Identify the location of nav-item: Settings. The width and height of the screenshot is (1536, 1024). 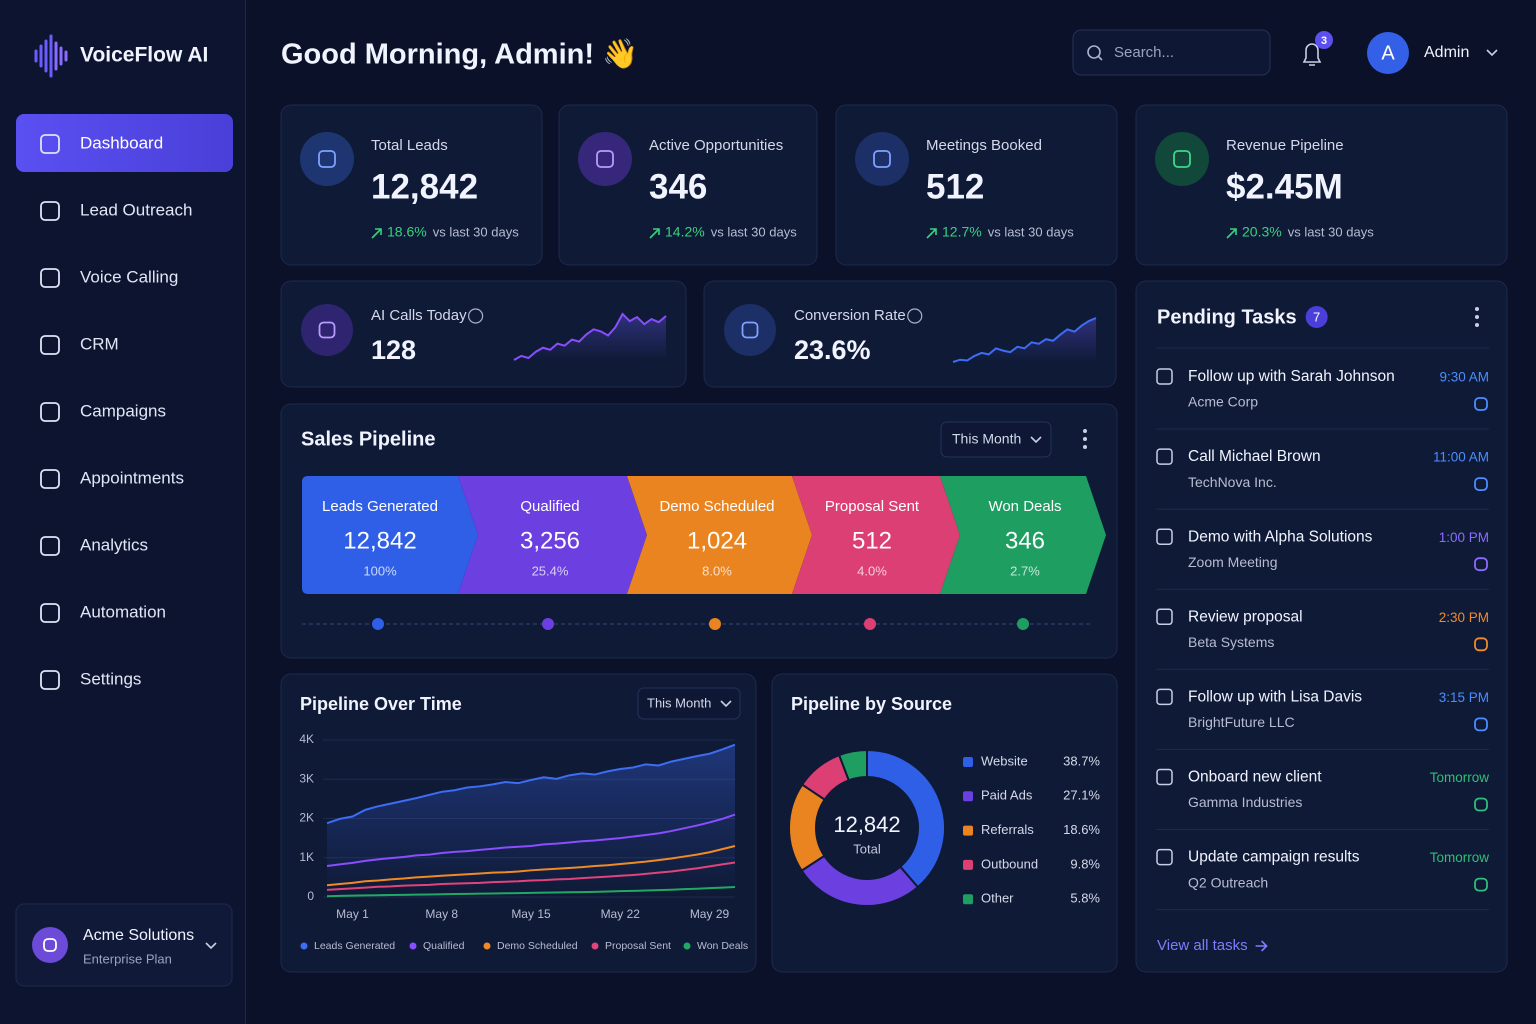
(110, 678).